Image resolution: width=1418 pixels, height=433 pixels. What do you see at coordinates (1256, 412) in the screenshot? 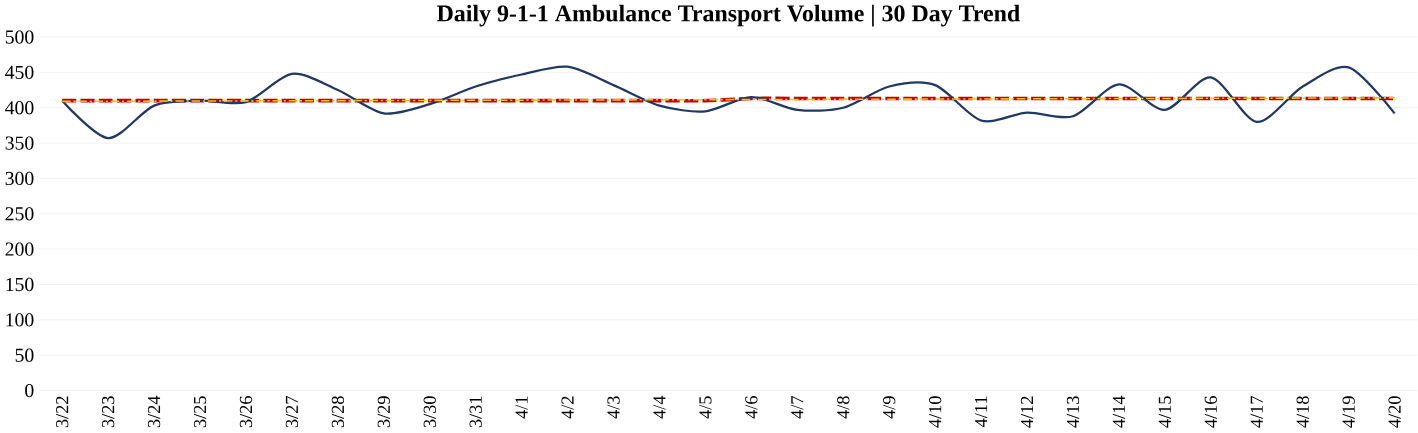
I see `x-tick-label: 4/17` at bounding box center [1256, 412].